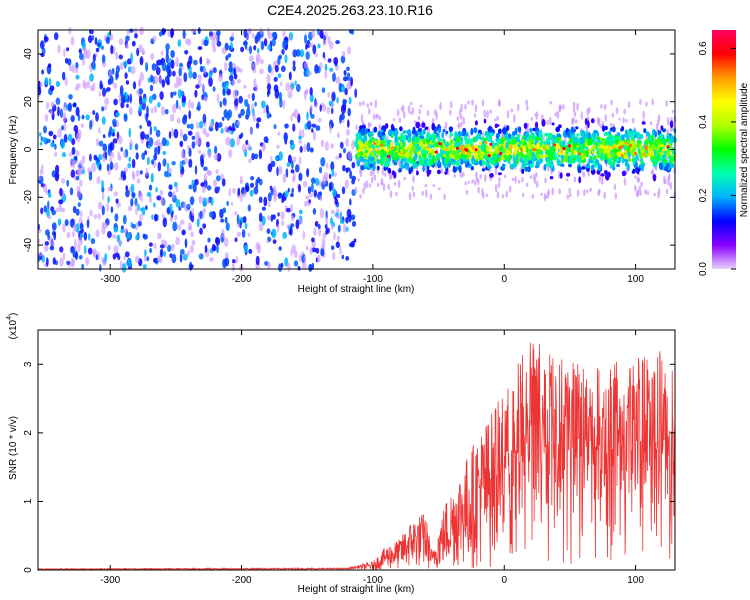 Image resolution: width=750 pixels, height=600 pixels. I want to click on x-tick-label: -200, so click(242, 279).